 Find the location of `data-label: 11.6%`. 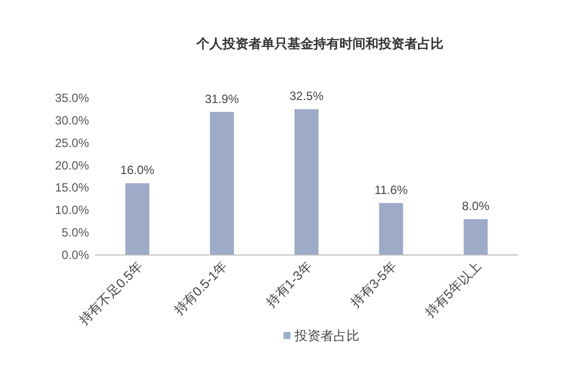

data-label: 11.6% is located at coordinates (391, 189).